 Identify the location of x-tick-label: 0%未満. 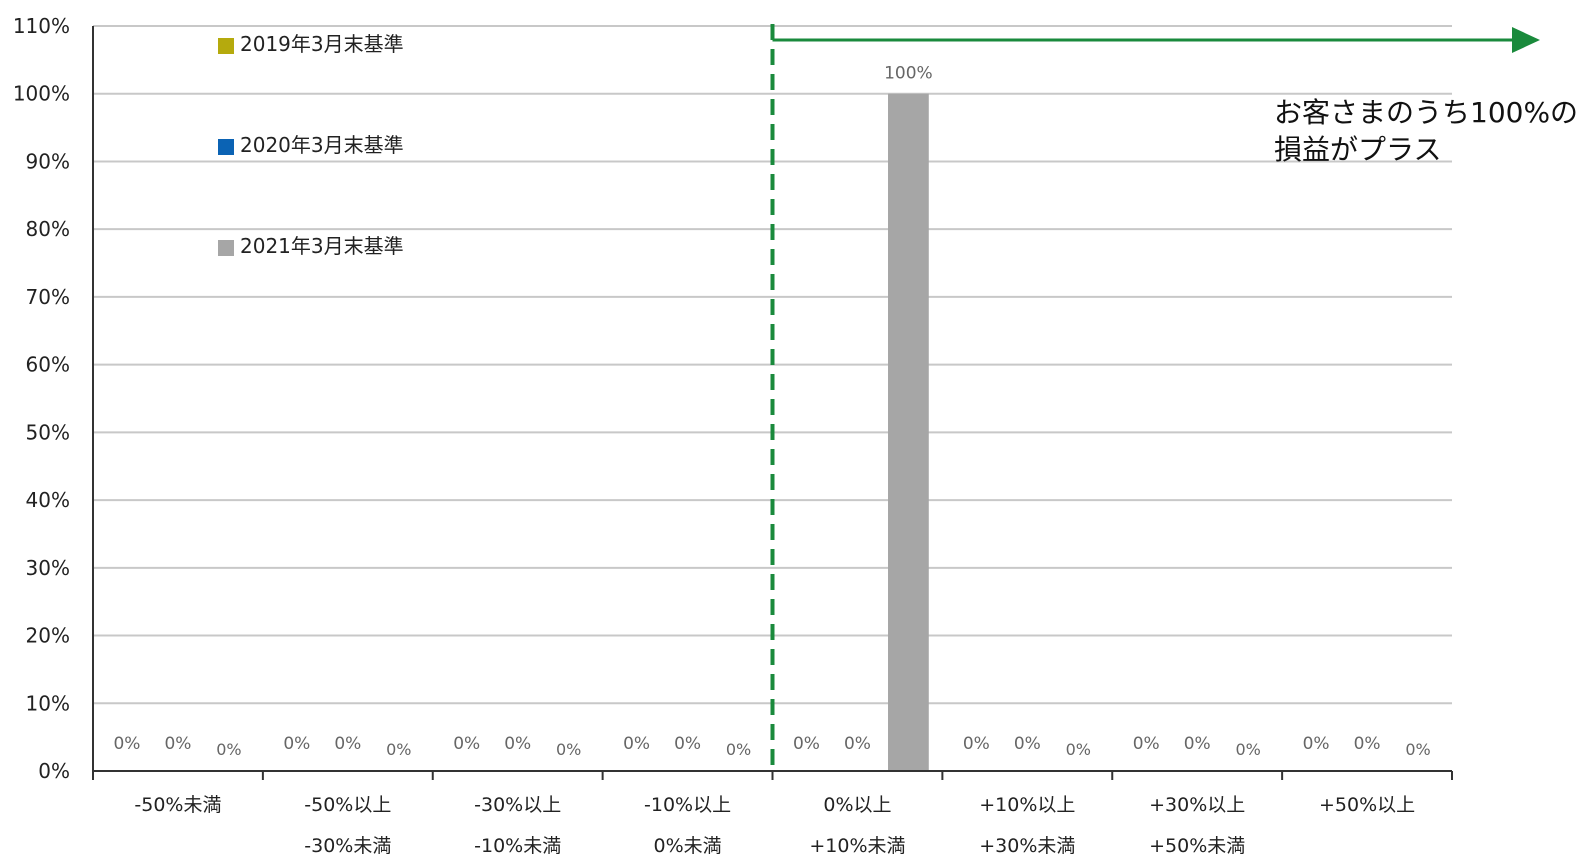
(687, 846).